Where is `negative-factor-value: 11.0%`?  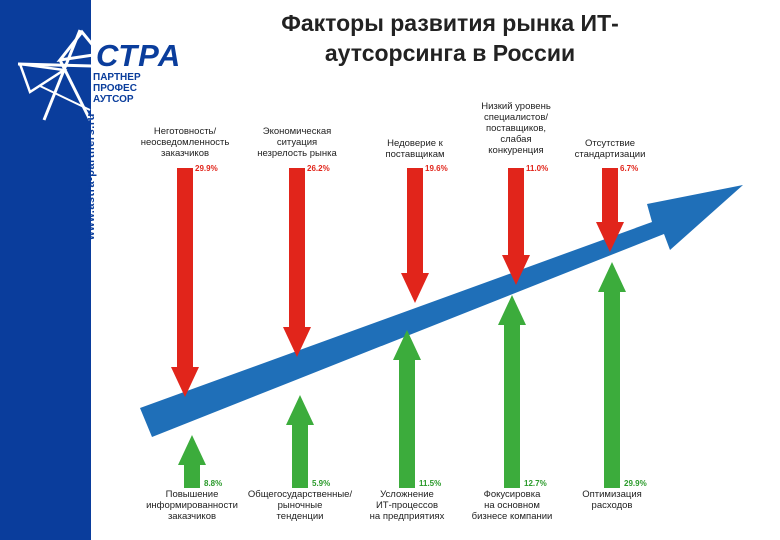
negative-factor-value: 11.0% is located at coordinates (537, 168).